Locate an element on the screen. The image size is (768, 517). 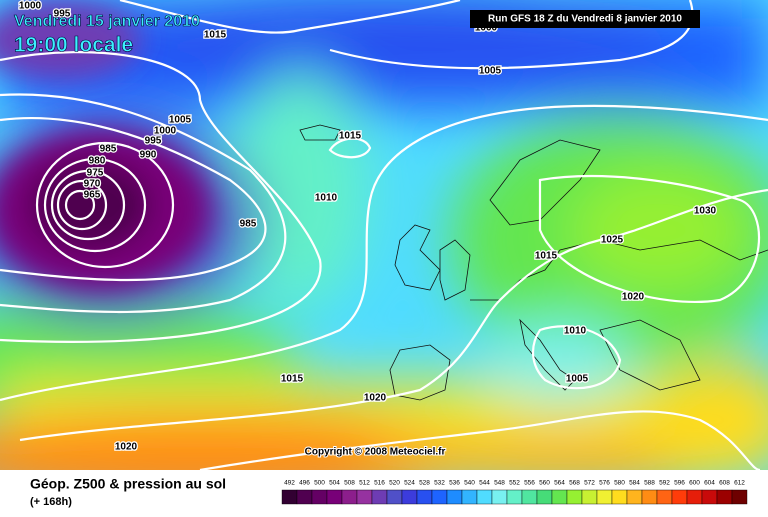
scale-label: 608 is located at coordinates (724, 483).